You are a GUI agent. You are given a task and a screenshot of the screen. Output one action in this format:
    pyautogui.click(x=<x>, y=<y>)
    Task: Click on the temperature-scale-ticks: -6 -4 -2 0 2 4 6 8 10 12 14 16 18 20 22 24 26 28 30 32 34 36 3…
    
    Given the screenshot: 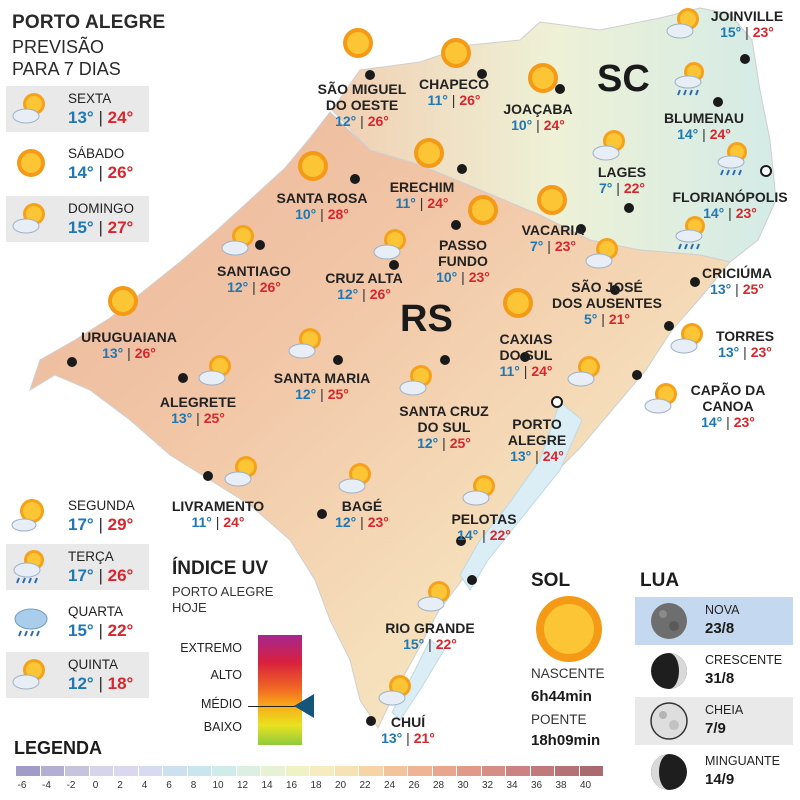 What is the action you would take?
    pyautogui.click(x=316, y=787)
    